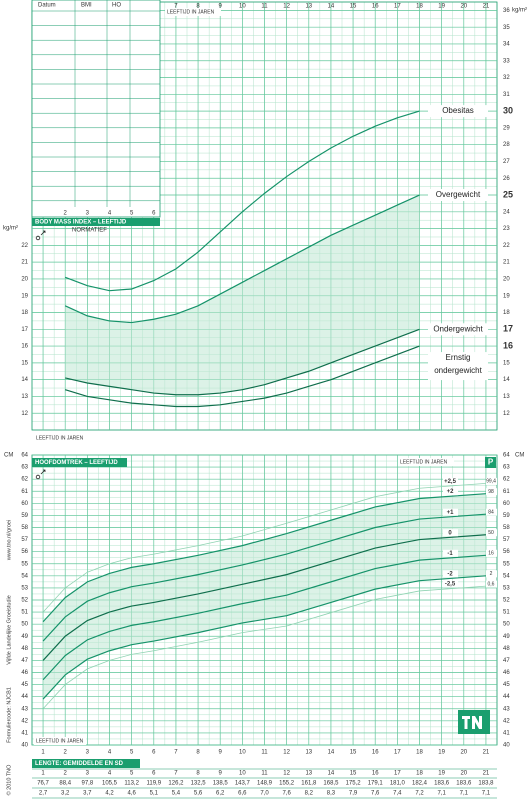 This screenshot has height=800, width=532. Describe the element at coordinates (506, 128) in the screenshot. I see `y-tick-label: 29` at that location.